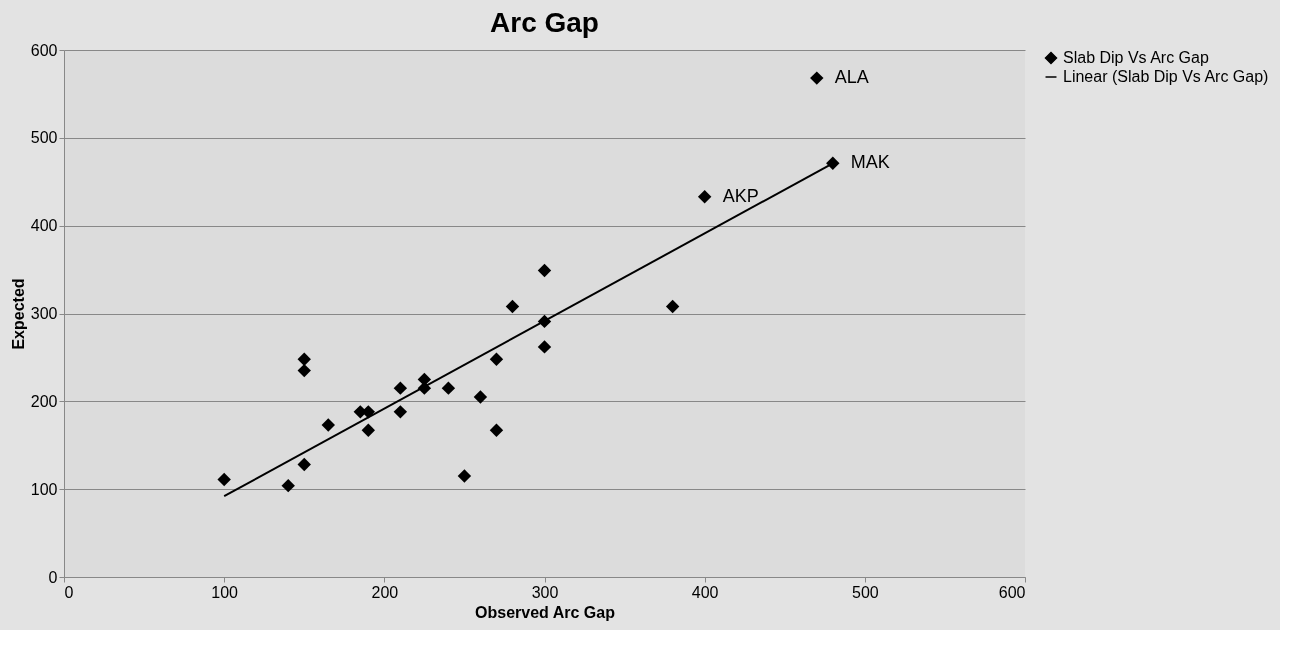  I want to click on y-tick-label: 400, so click(44, 226).